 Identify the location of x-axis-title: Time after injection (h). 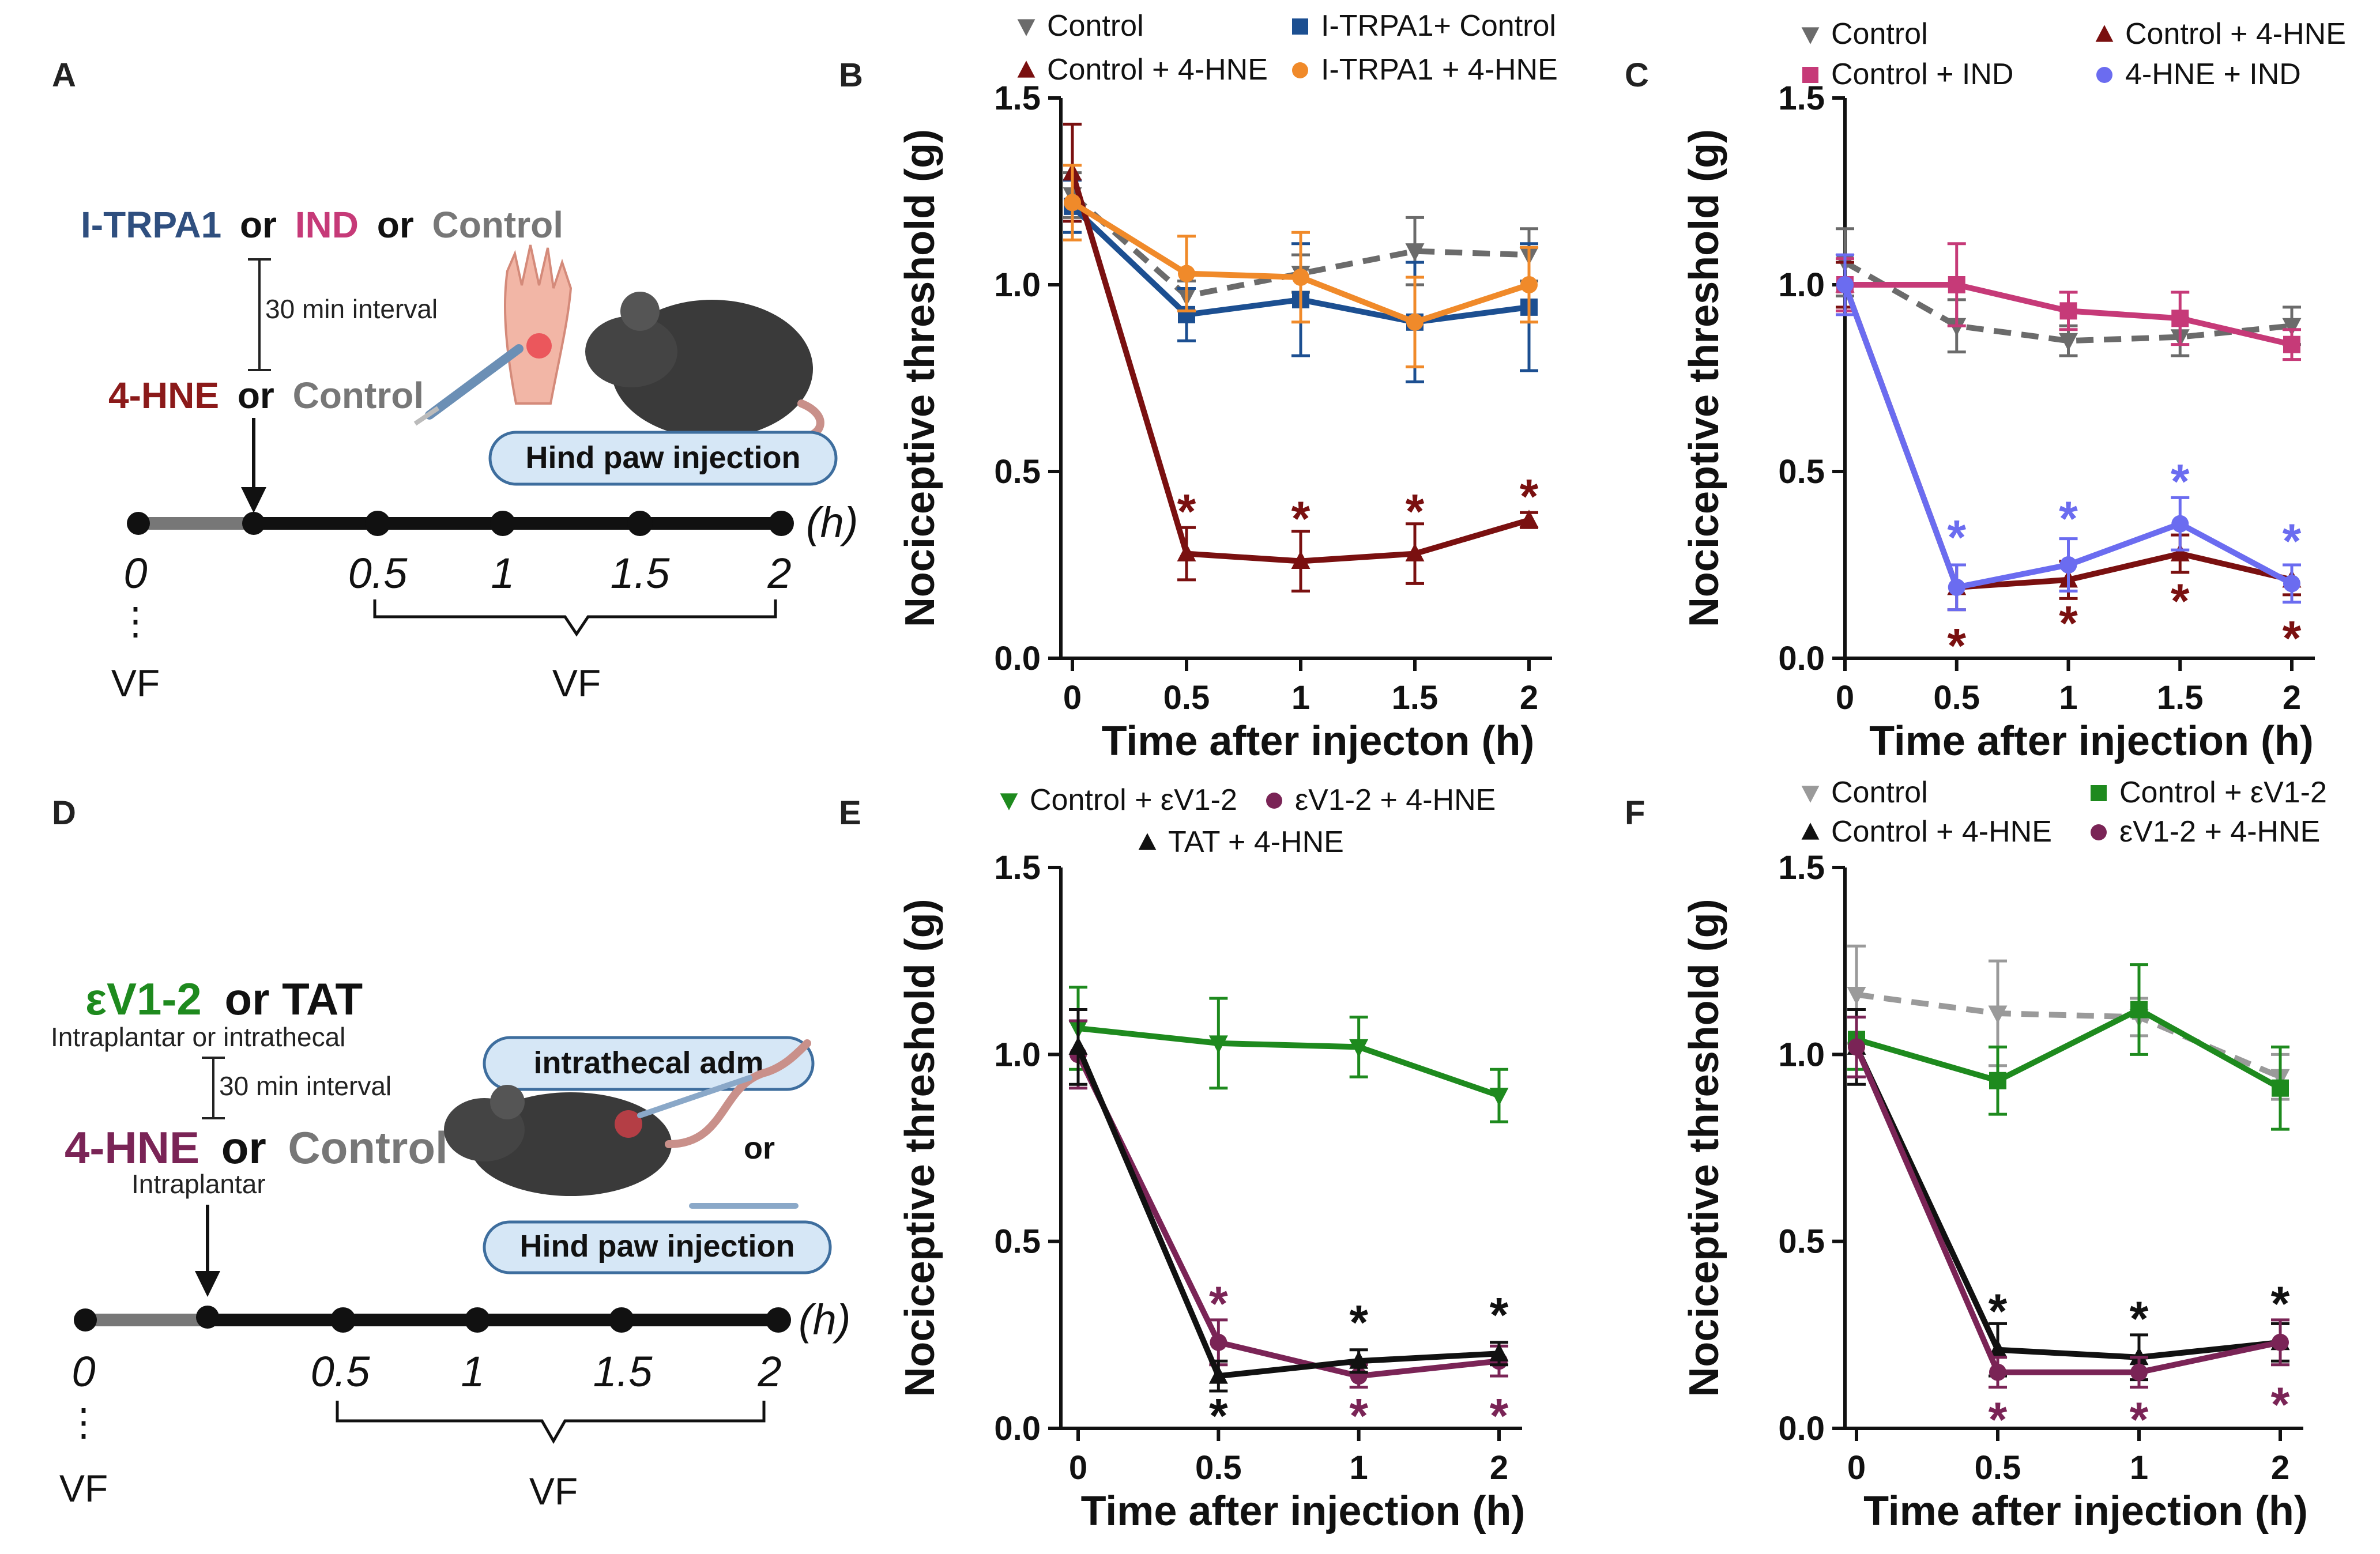
(2085, 1511).